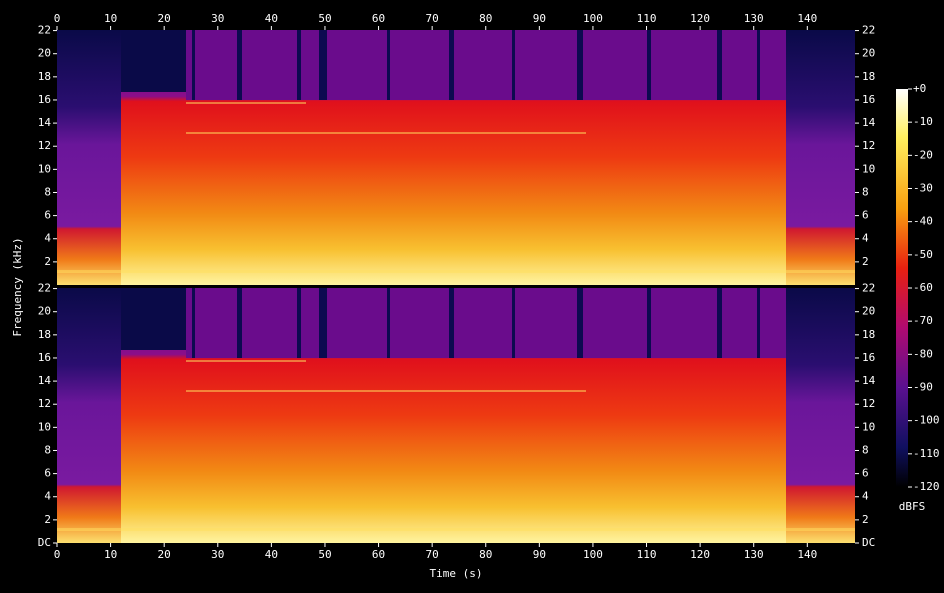 This screenshot has height=593, width=944. Describe the element at coordinates (923, 188) in the screenshot. I see `colorbar-tick-label: -30` at that location.